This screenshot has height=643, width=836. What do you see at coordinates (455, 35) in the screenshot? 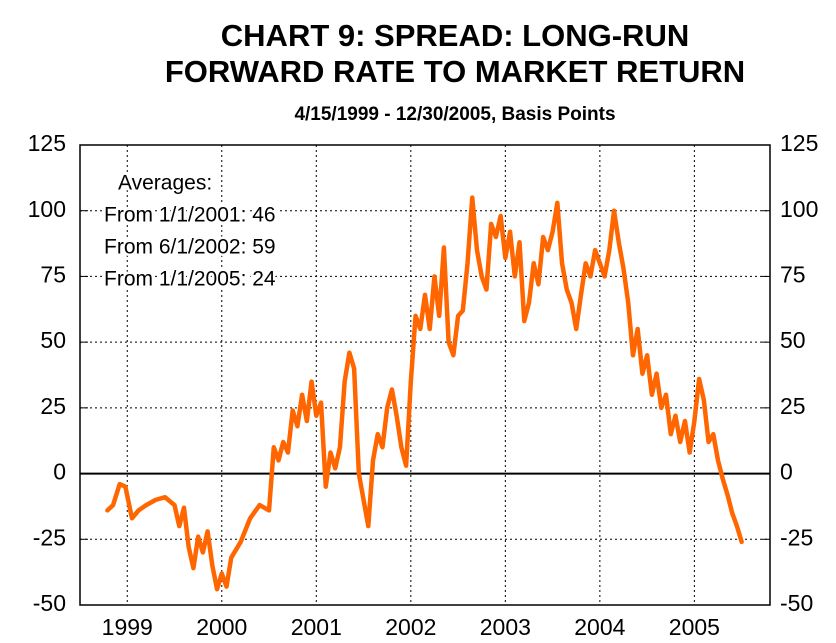
I see `chart-title: CHART 9: SPREAD: LONG-RUN` at bounding box center [455, 35].